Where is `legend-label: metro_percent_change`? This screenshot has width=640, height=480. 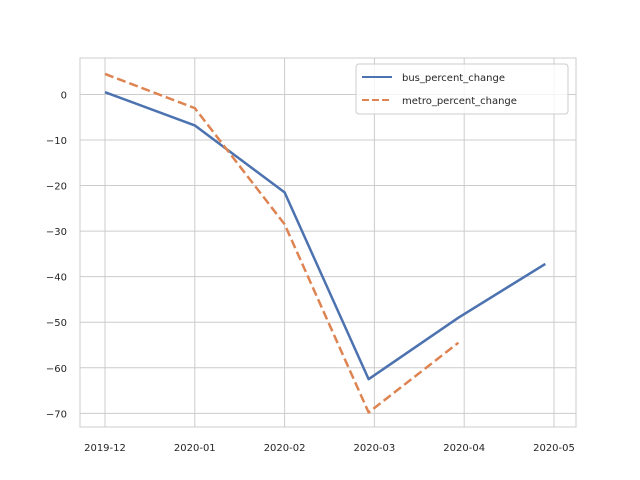
legend-label: metro_percent_change is located at coordinates (459, 101).